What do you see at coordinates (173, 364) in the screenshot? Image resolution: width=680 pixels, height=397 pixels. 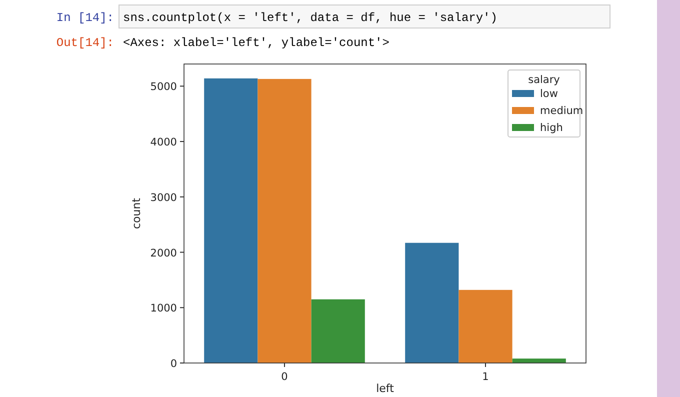 I see `y-tick-label: 0` at bounding box center [173, 364].